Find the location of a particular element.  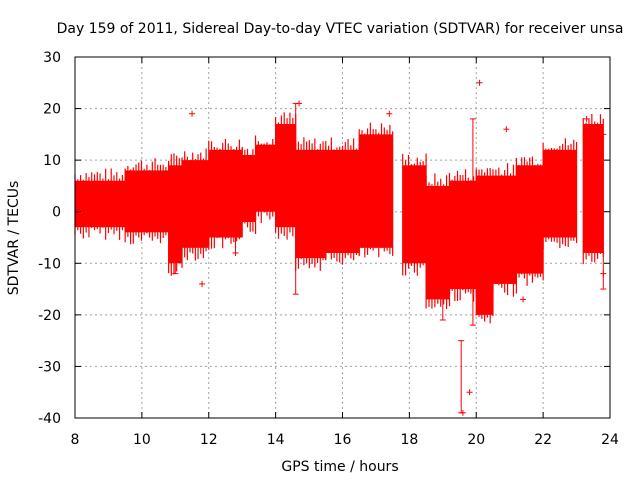

x-tick-label: 24 is located at coordinates (610, 440).